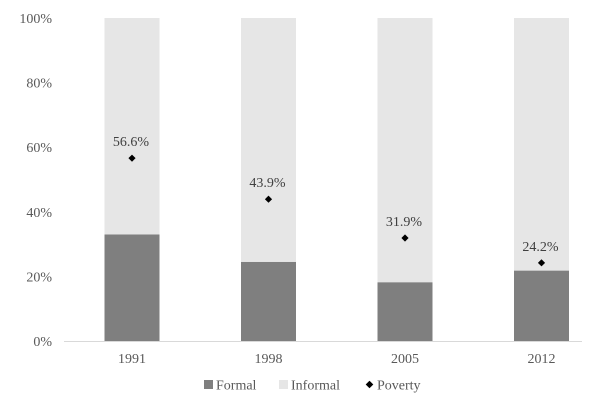 This screenshot has width=598, height=403. I want to click on legend-label-informal: Informal, so click(315, 386).